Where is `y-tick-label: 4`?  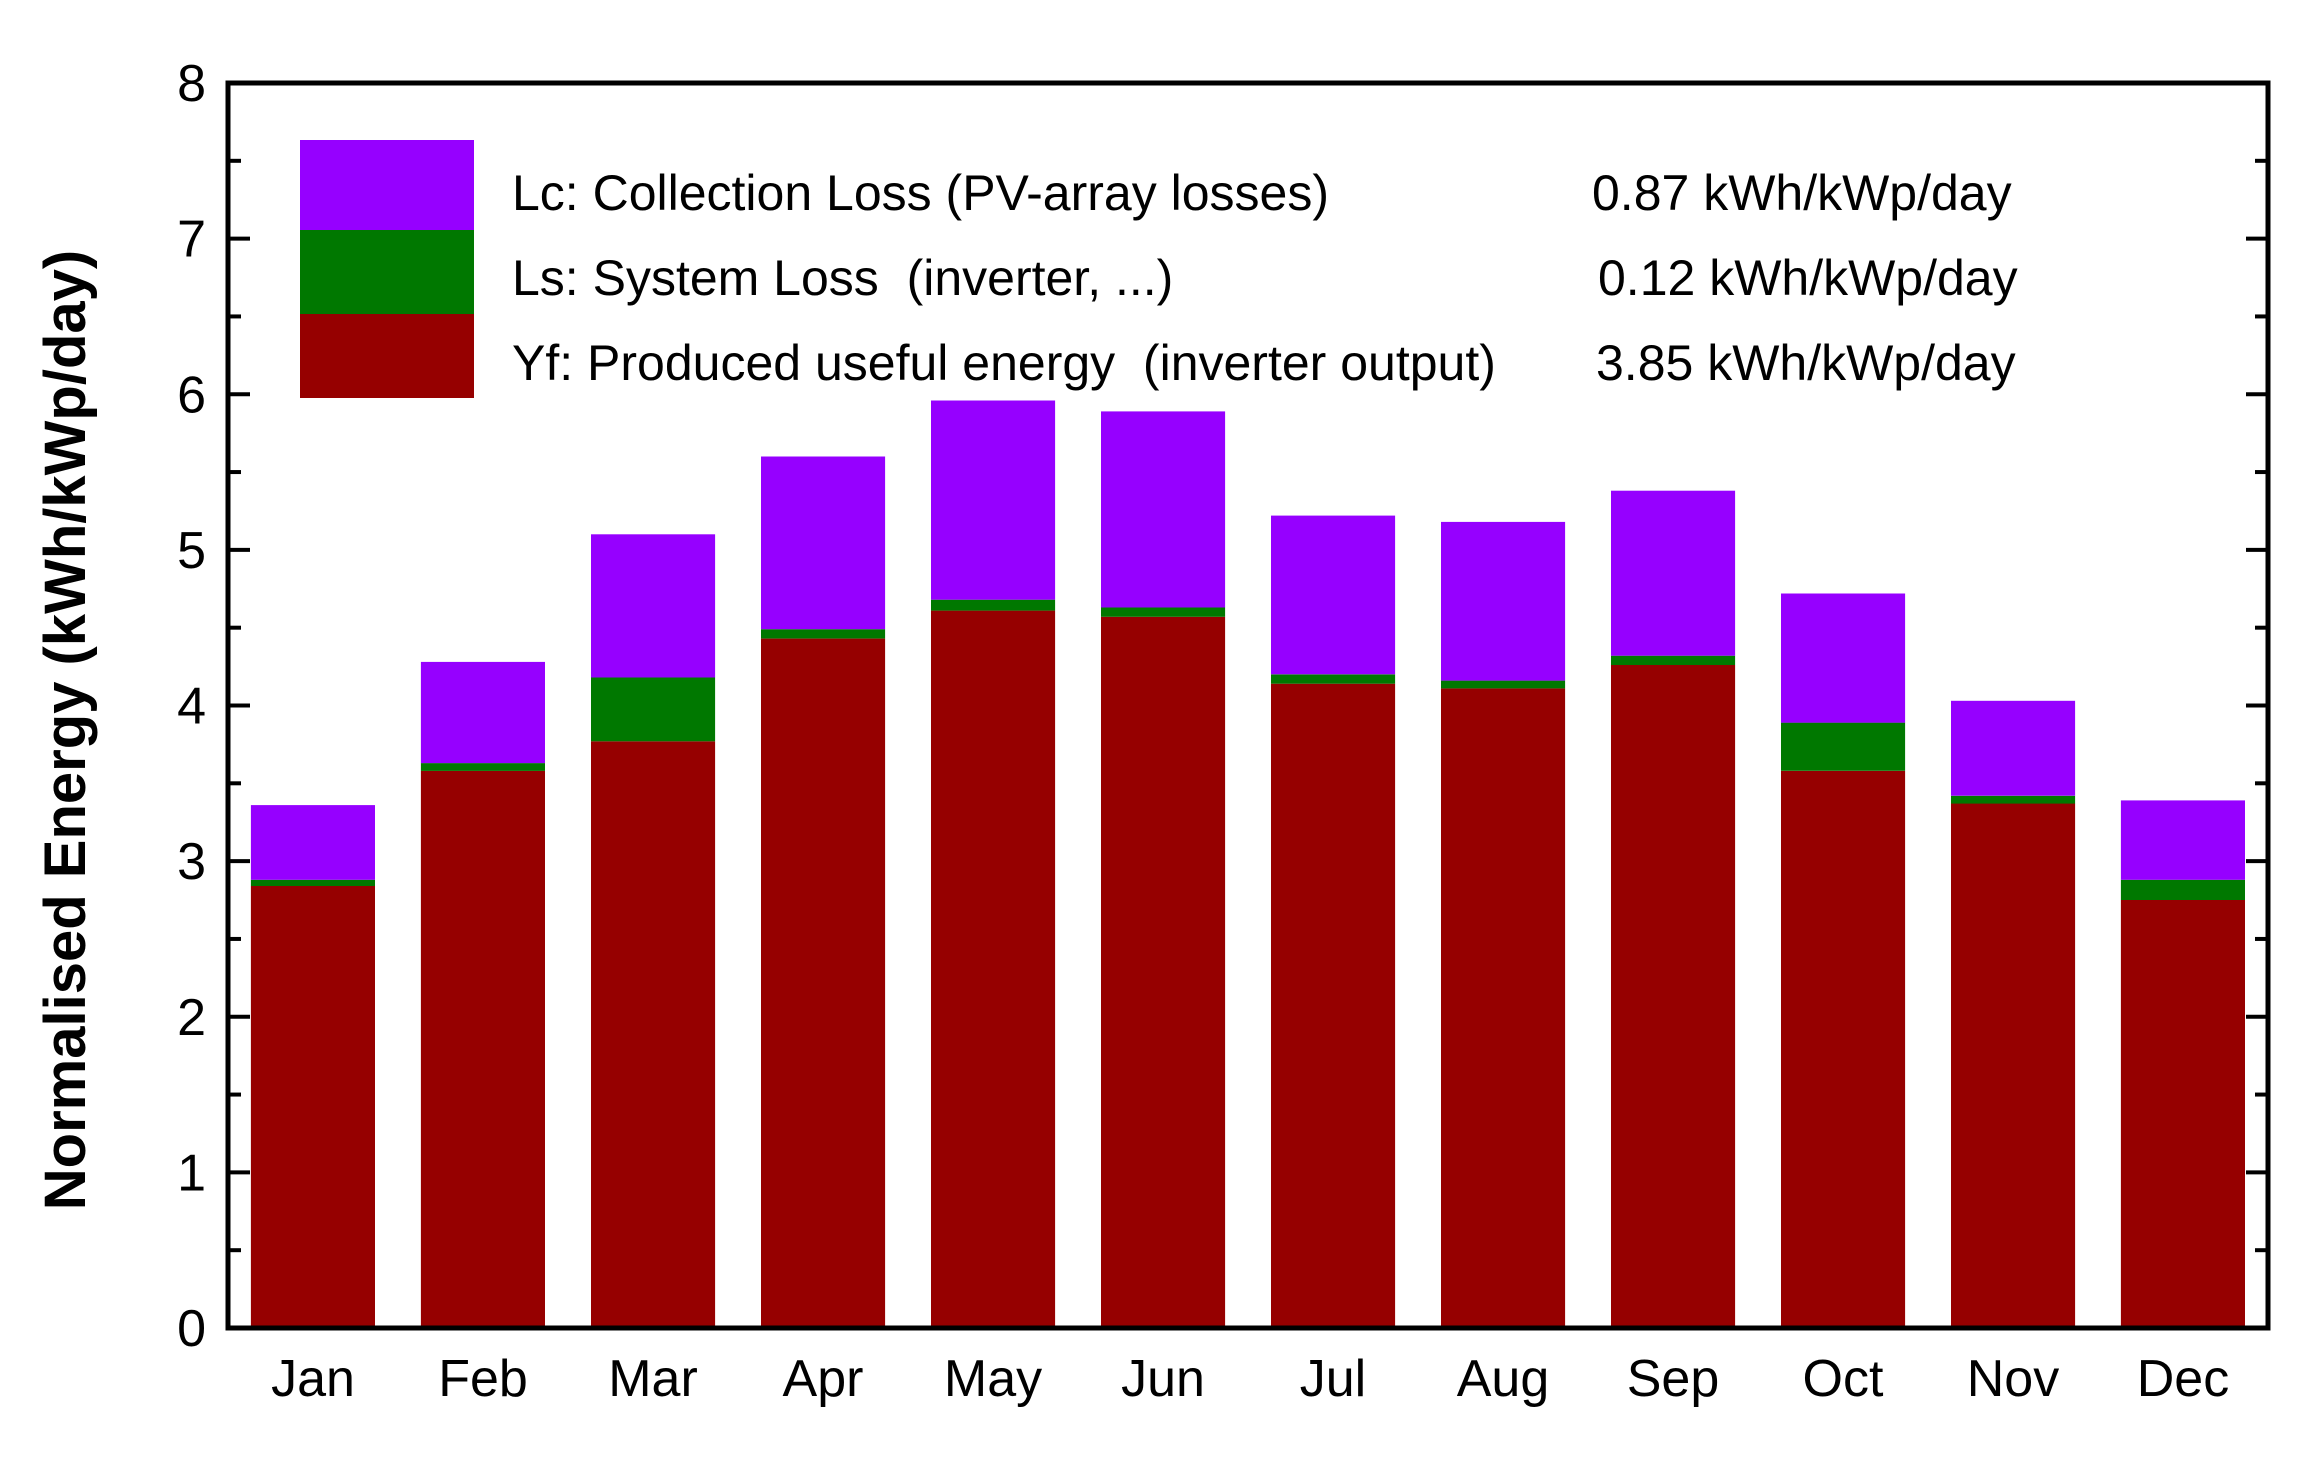 y-tick-label: 4 is located at coordinates (191, 707).